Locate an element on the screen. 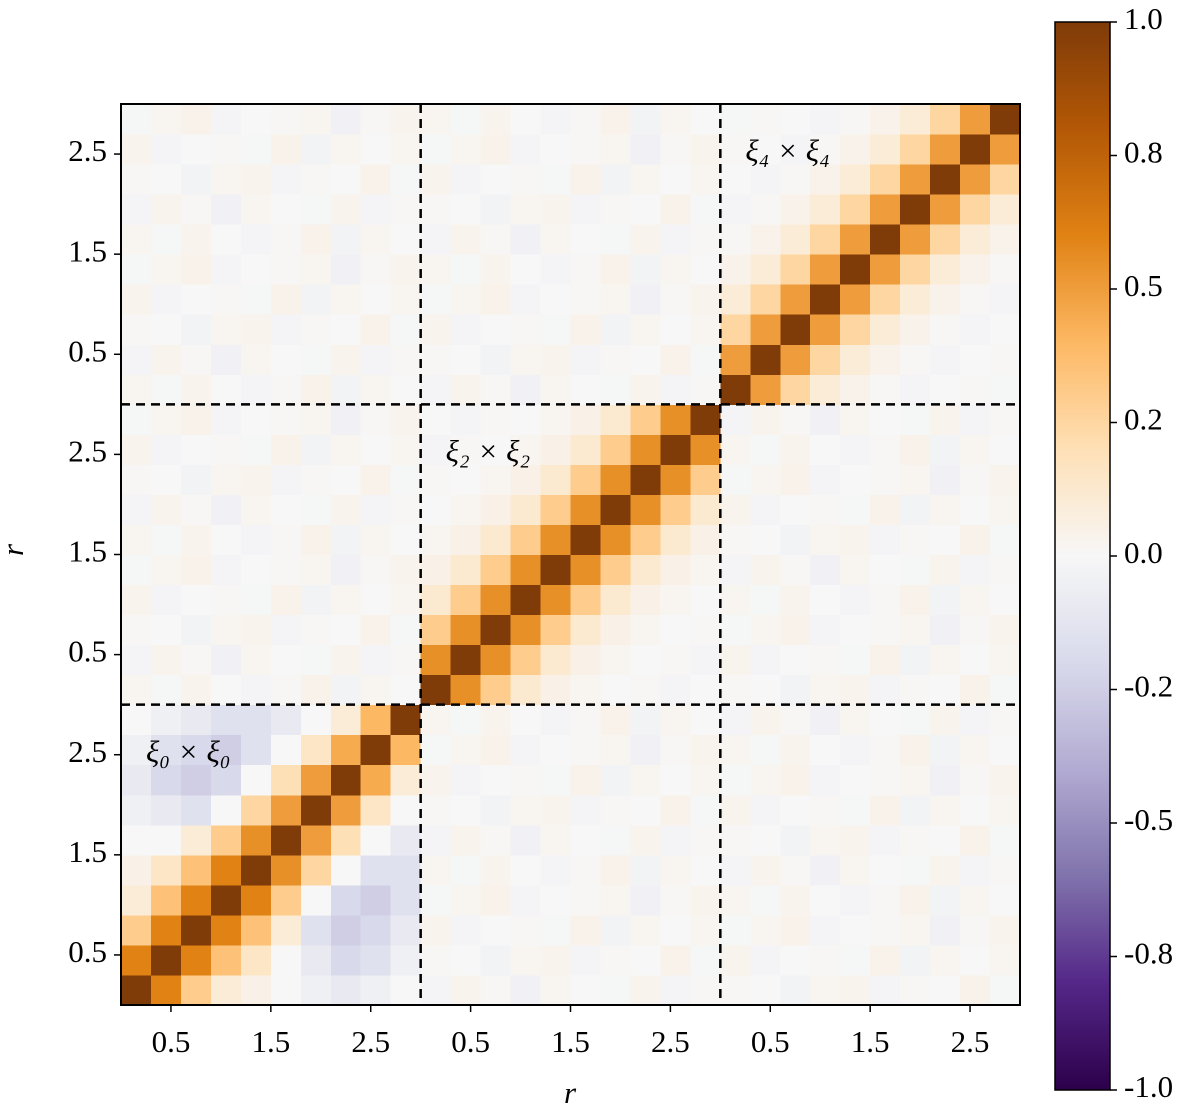 This screenshot has width=1200, height=1116. y-tick-label: 0.5 is located at coordinates (87, 350).